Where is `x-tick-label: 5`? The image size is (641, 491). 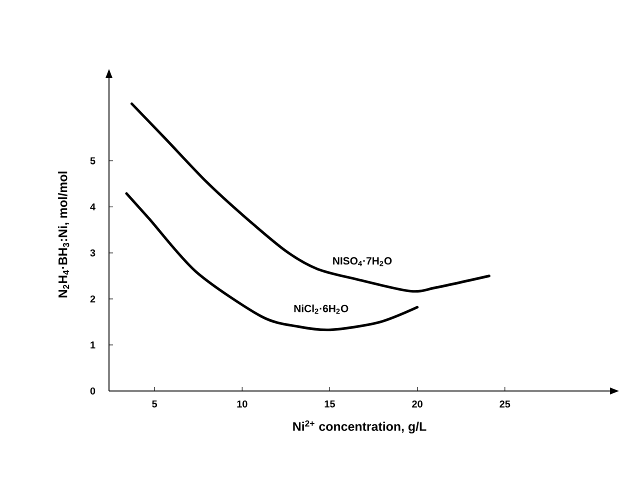 x-tick-label: 5 is located at coordinates (155, 404).